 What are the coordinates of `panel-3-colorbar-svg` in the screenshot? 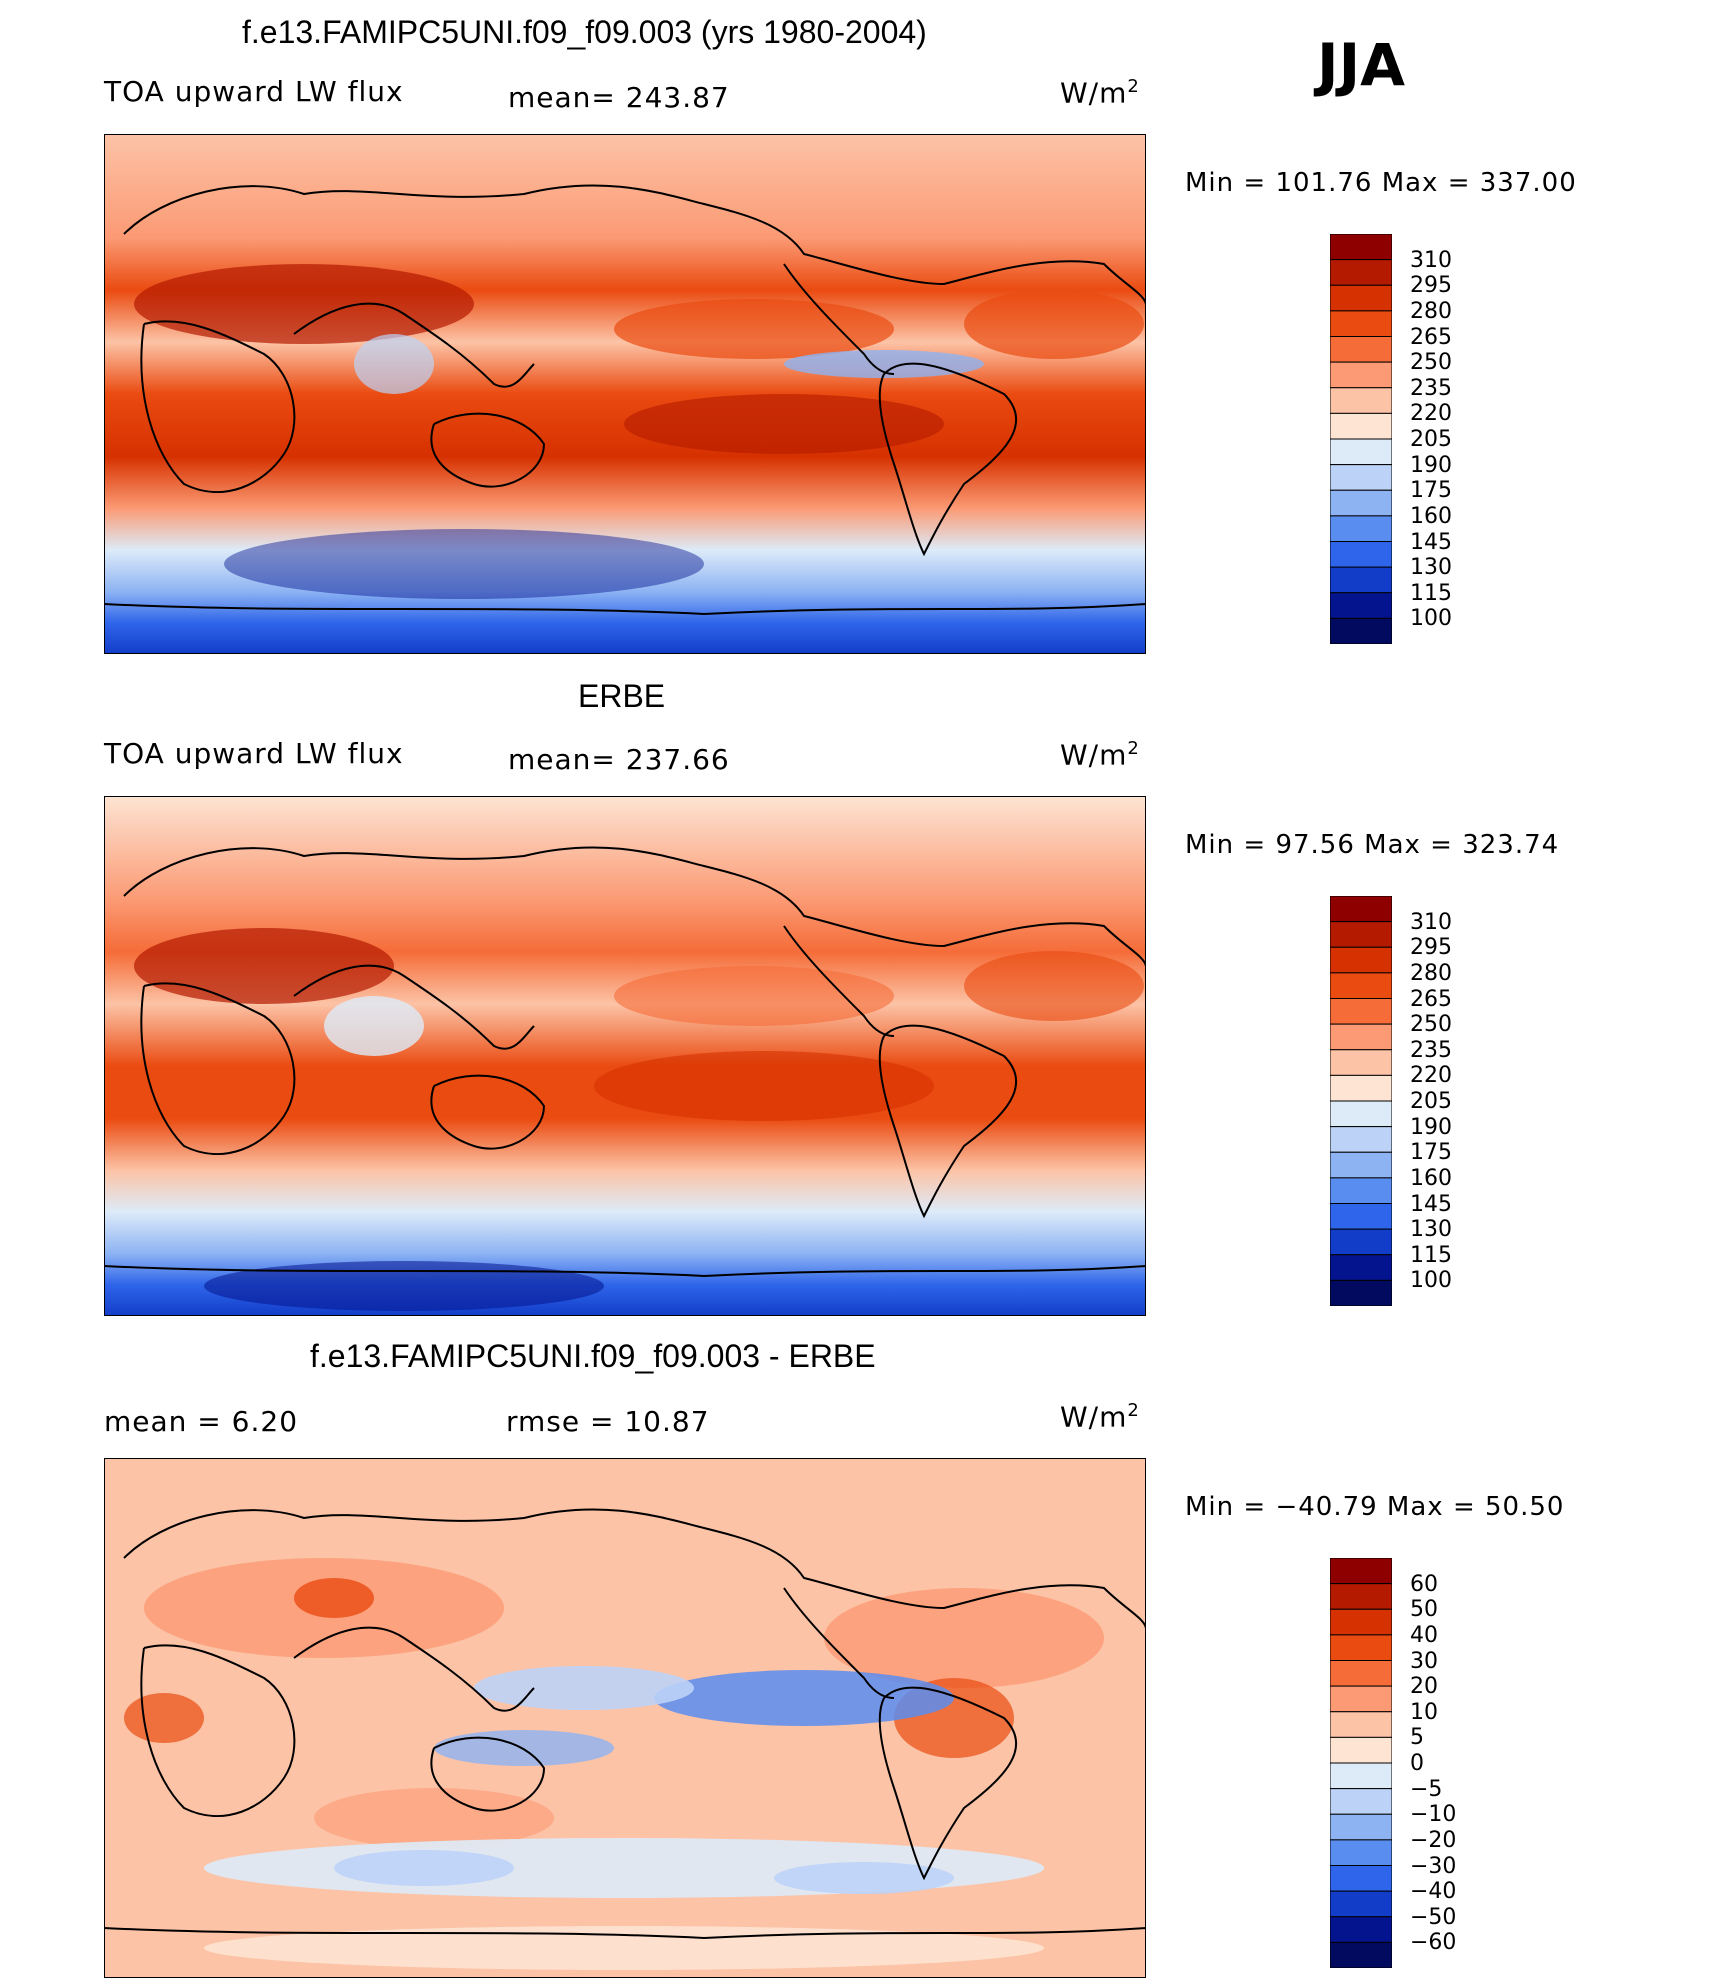 It's located at (1361, 1763).